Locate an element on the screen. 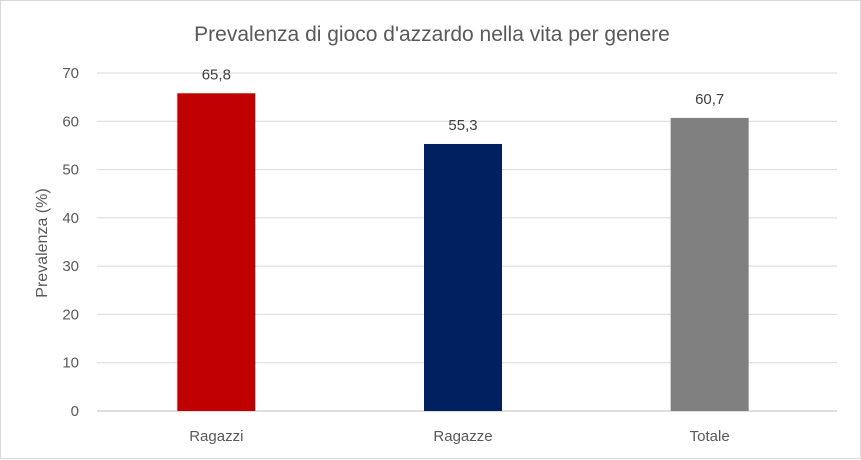  y-tick-label: 40 is located at coordinates (70, 218).